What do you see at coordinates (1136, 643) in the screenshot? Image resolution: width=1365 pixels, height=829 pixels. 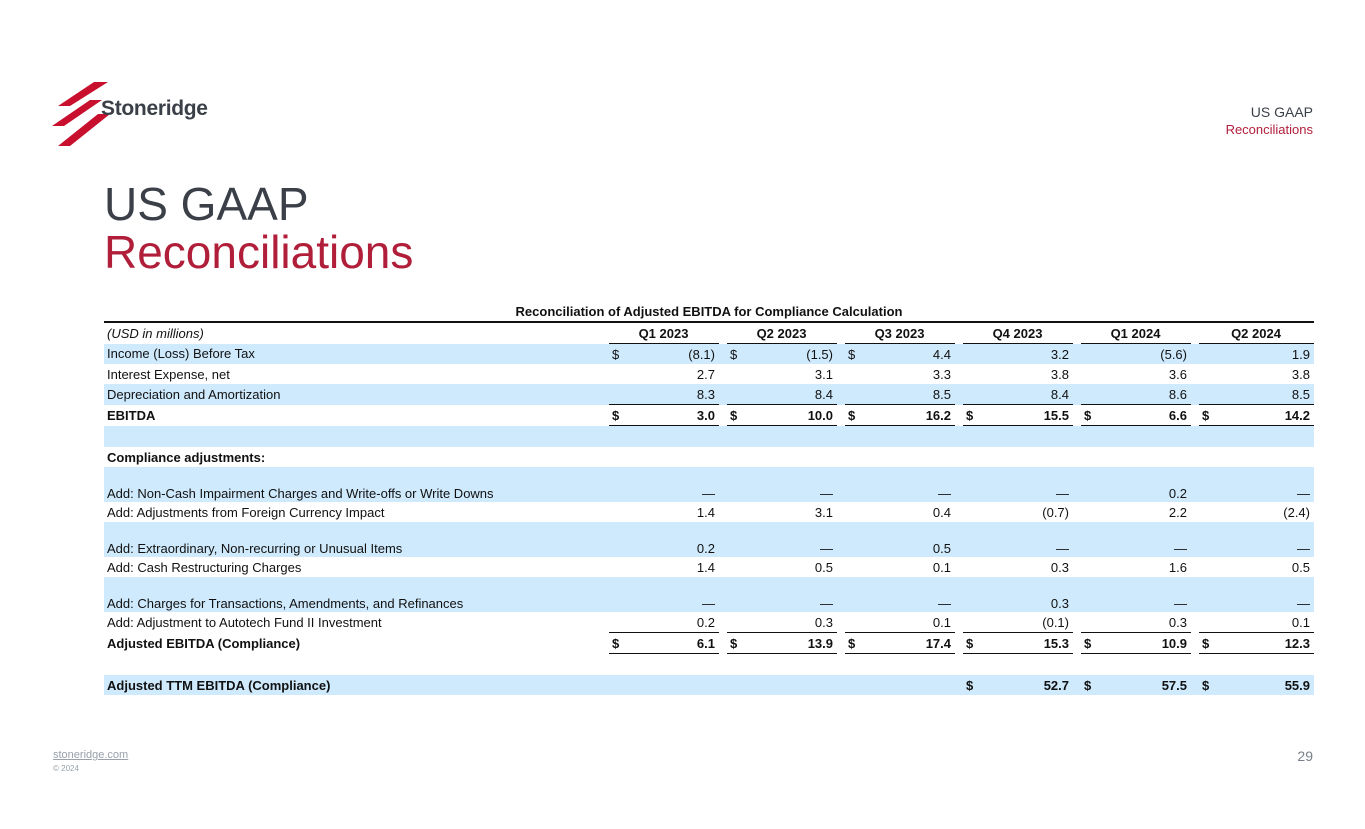 I see `value-cell: $10.9` at bounding box center [1136, 643].